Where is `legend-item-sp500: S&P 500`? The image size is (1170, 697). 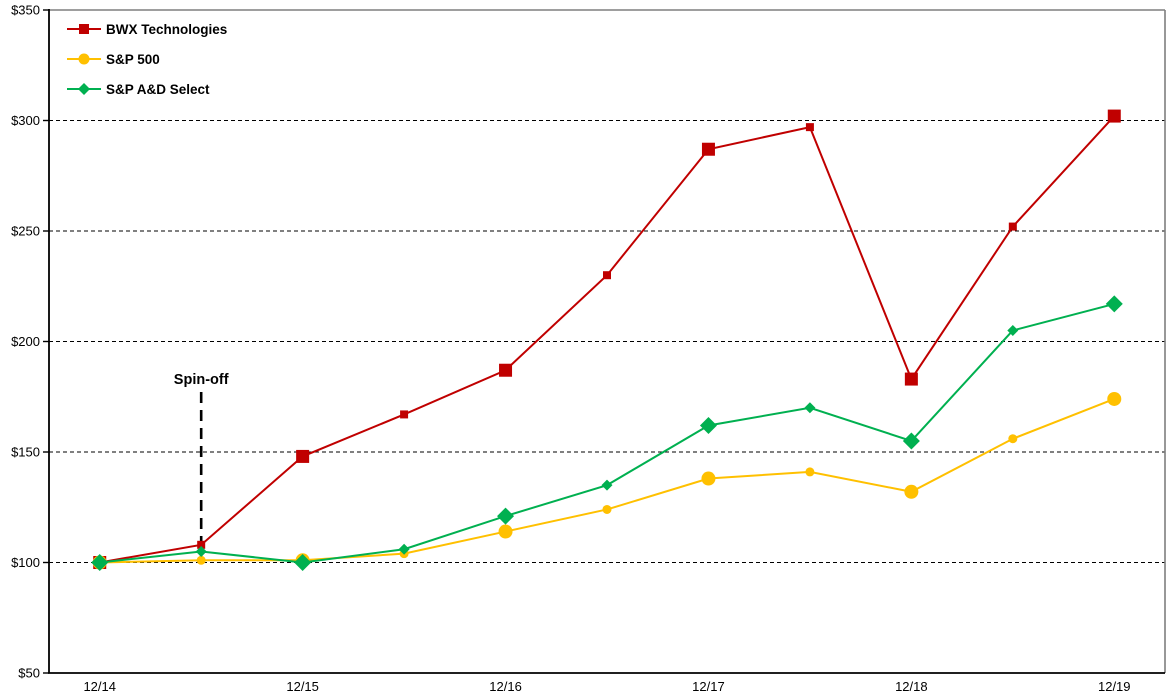
legend-item-sp500: S&P 500 is located at coordinates (146, 59).